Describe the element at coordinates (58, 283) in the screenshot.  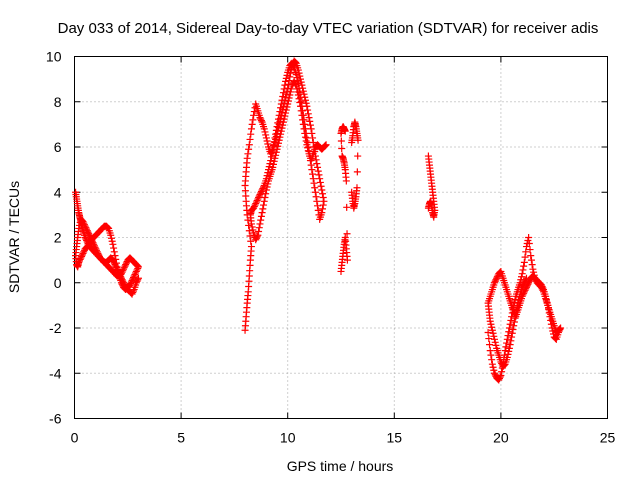
I see `y-tick-label: 0` at that location.